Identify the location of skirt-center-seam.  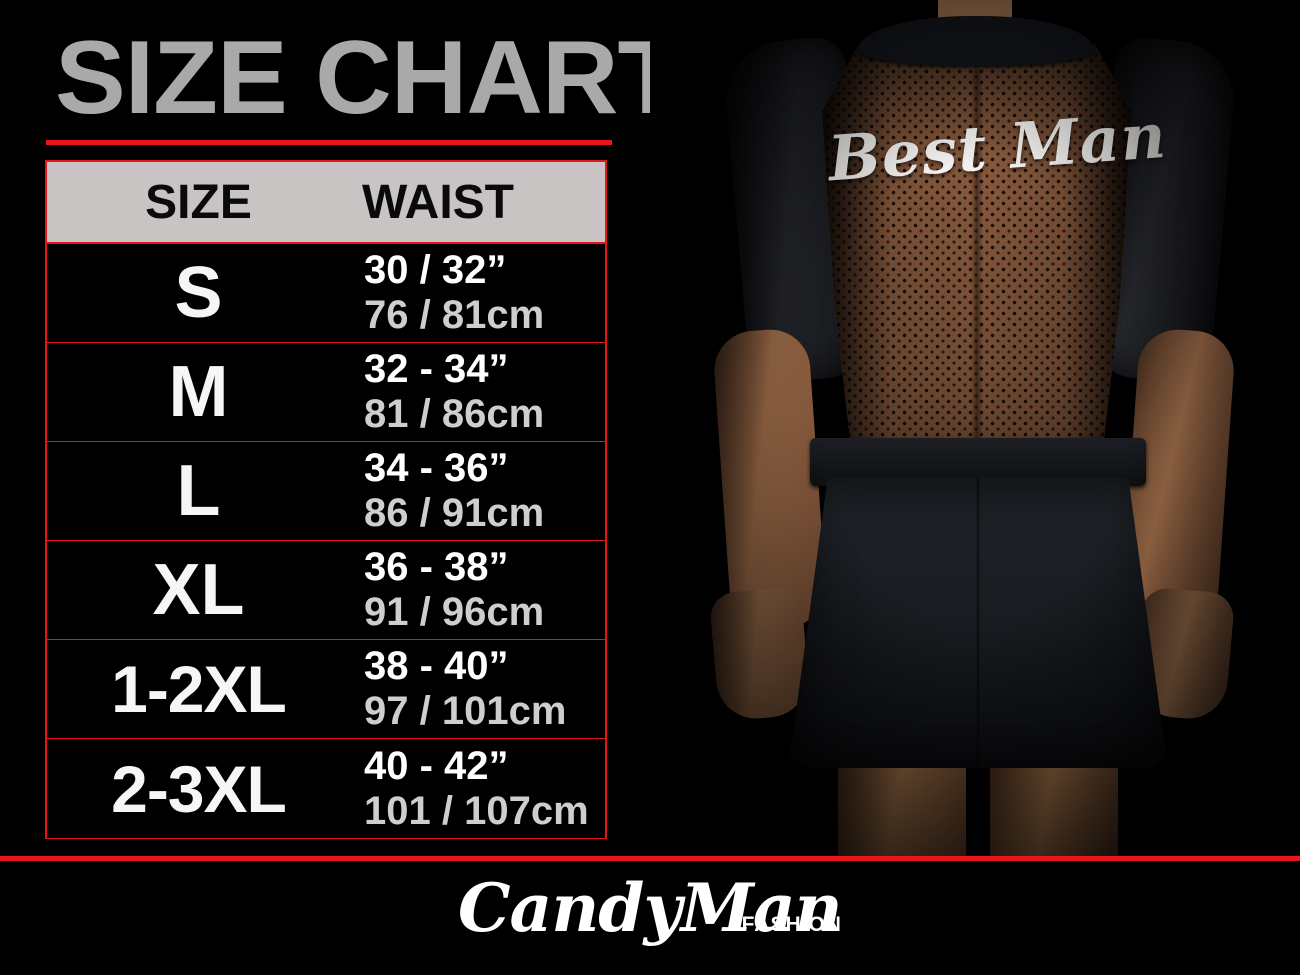
(978, 623).